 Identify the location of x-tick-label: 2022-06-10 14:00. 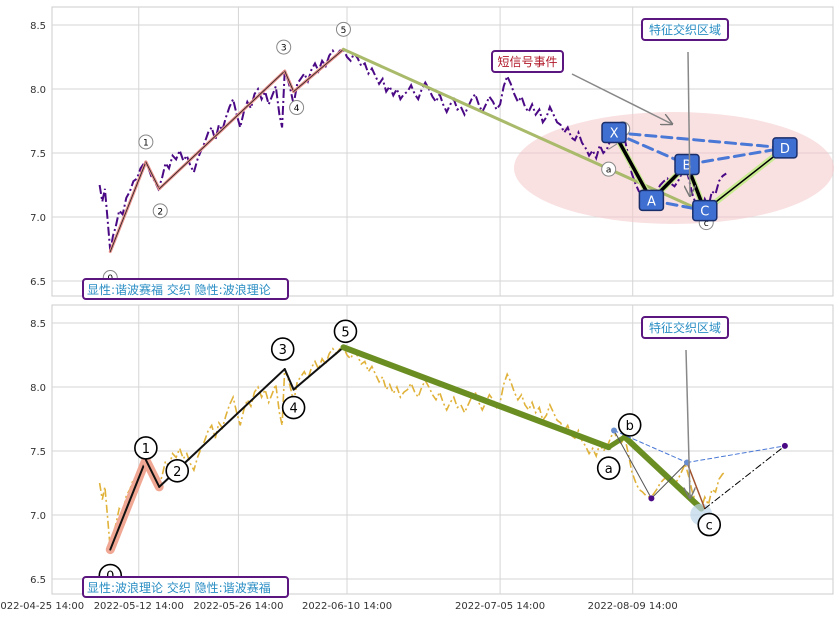
(347, 606).